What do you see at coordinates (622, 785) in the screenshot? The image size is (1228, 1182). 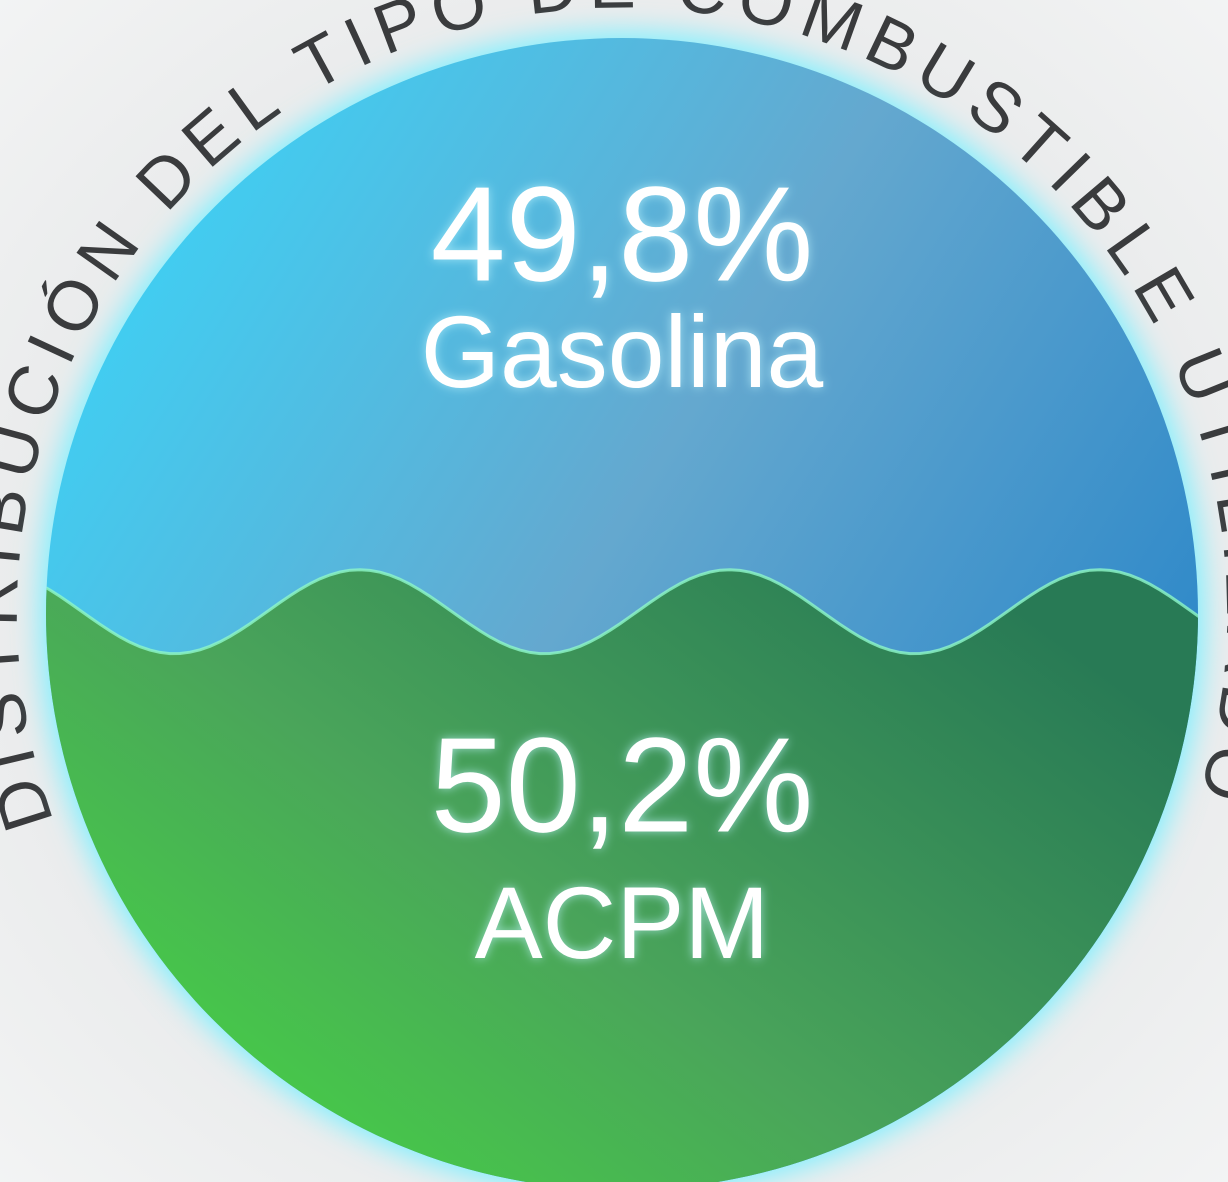 I see `value-label: 50,2%` at bounding box center [622, 785].